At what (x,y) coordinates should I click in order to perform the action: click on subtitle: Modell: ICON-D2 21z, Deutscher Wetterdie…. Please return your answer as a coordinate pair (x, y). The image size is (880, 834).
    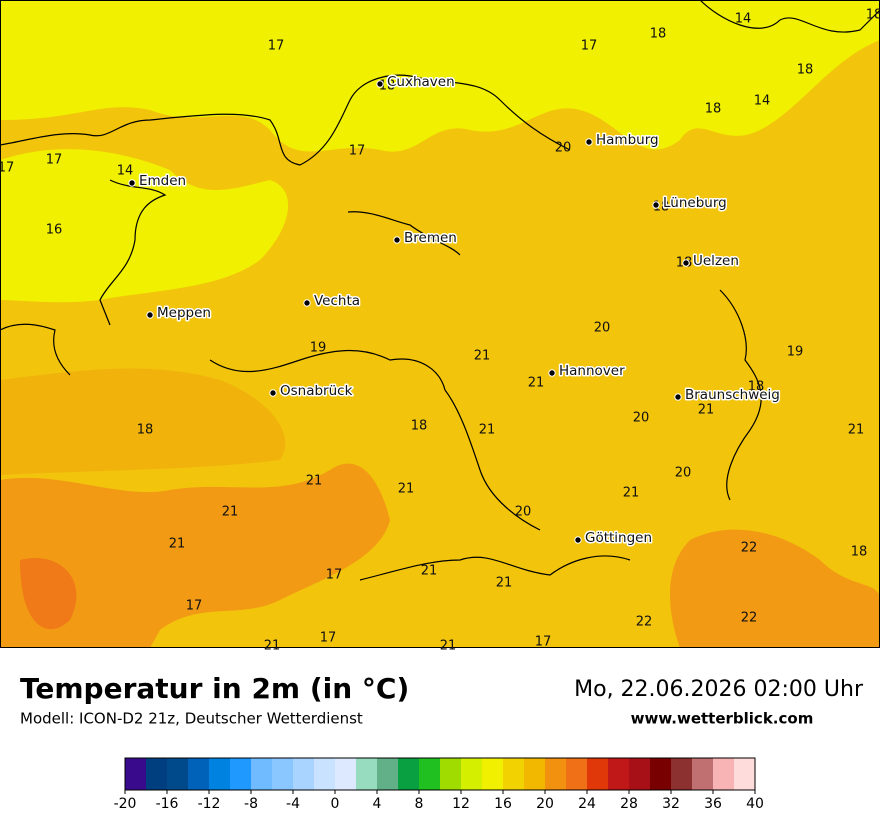
    Looking at the image, I should click on (191, 719).